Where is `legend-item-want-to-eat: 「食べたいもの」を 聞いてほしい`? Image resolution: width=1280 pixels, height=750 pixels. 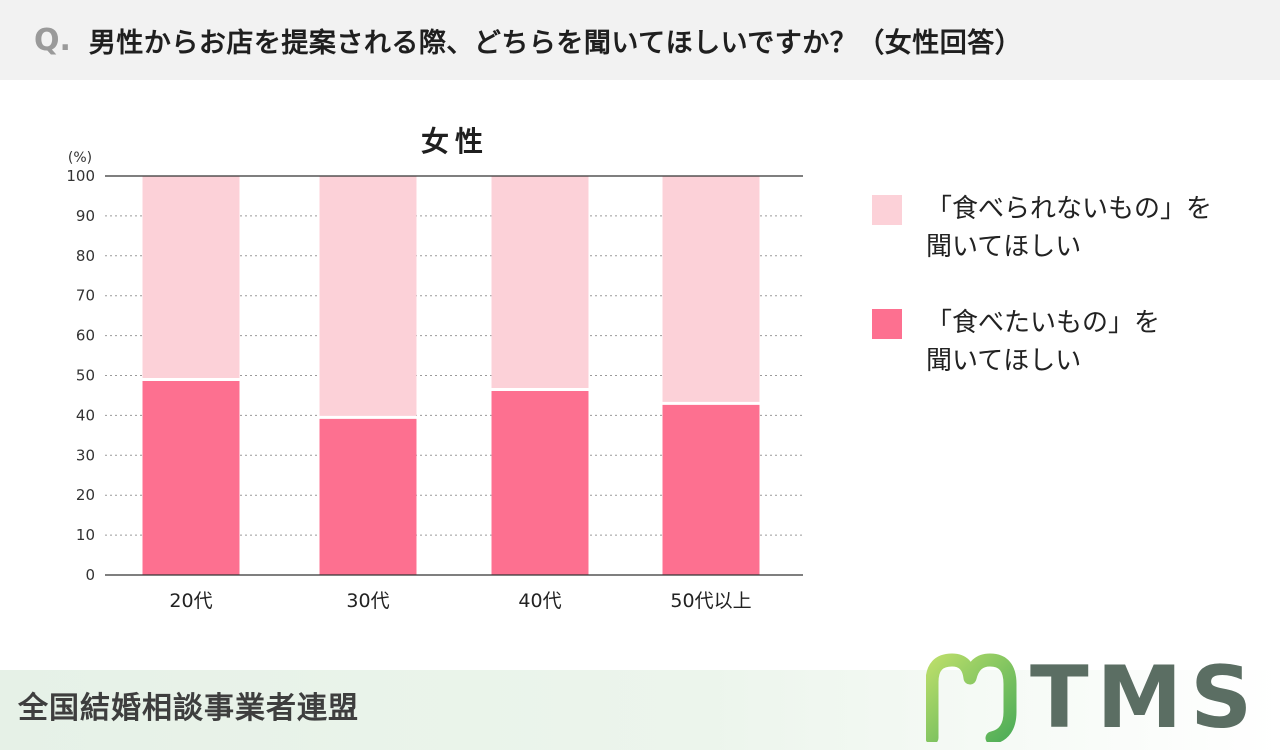 legend-item-want-to-eat: 「食べたいもの」を 聞いてほしい is located at coordinates (1067, 342).